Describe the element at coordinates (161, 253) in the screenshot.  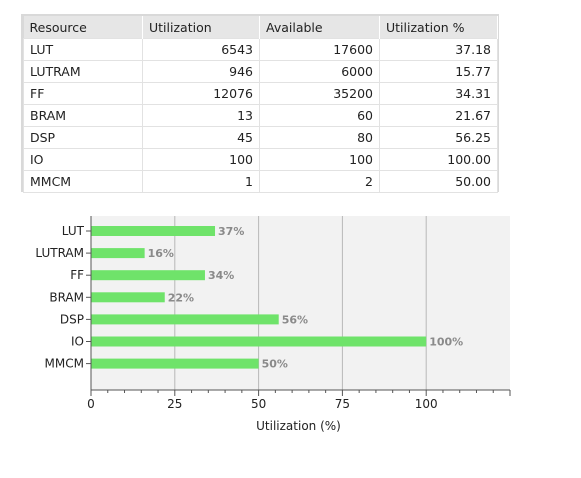
I see `bar-value-label: 16%` at that location.